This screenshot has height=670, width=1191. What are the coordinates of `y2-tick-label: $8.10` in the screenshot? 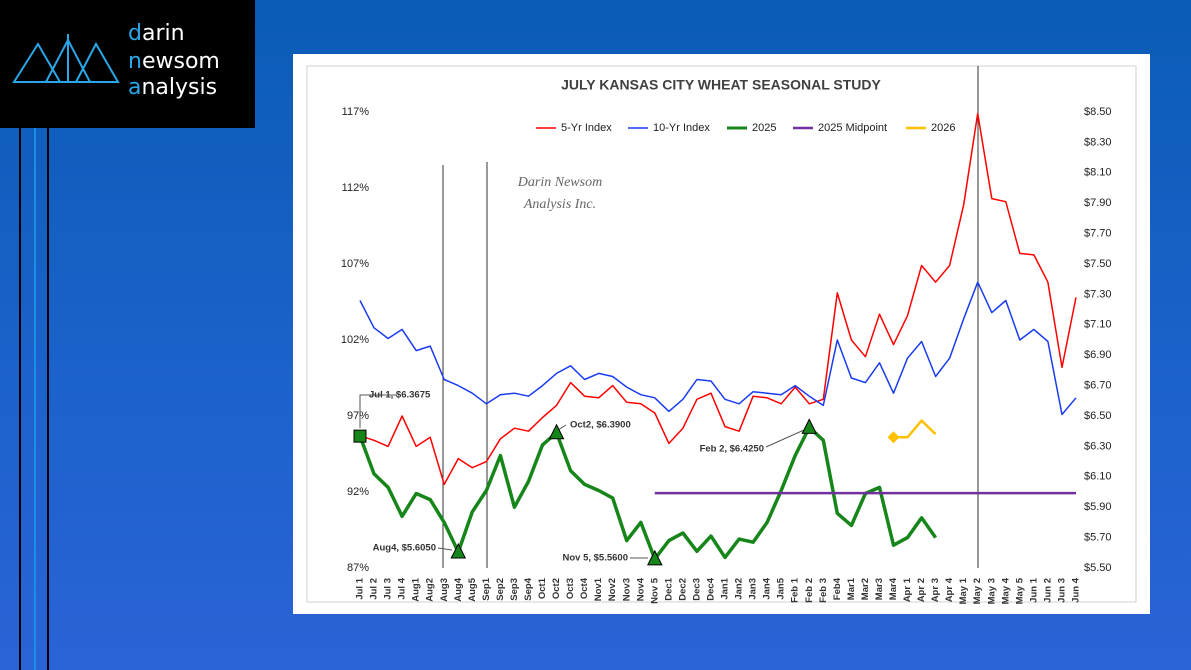 It's located at (1098, 173).